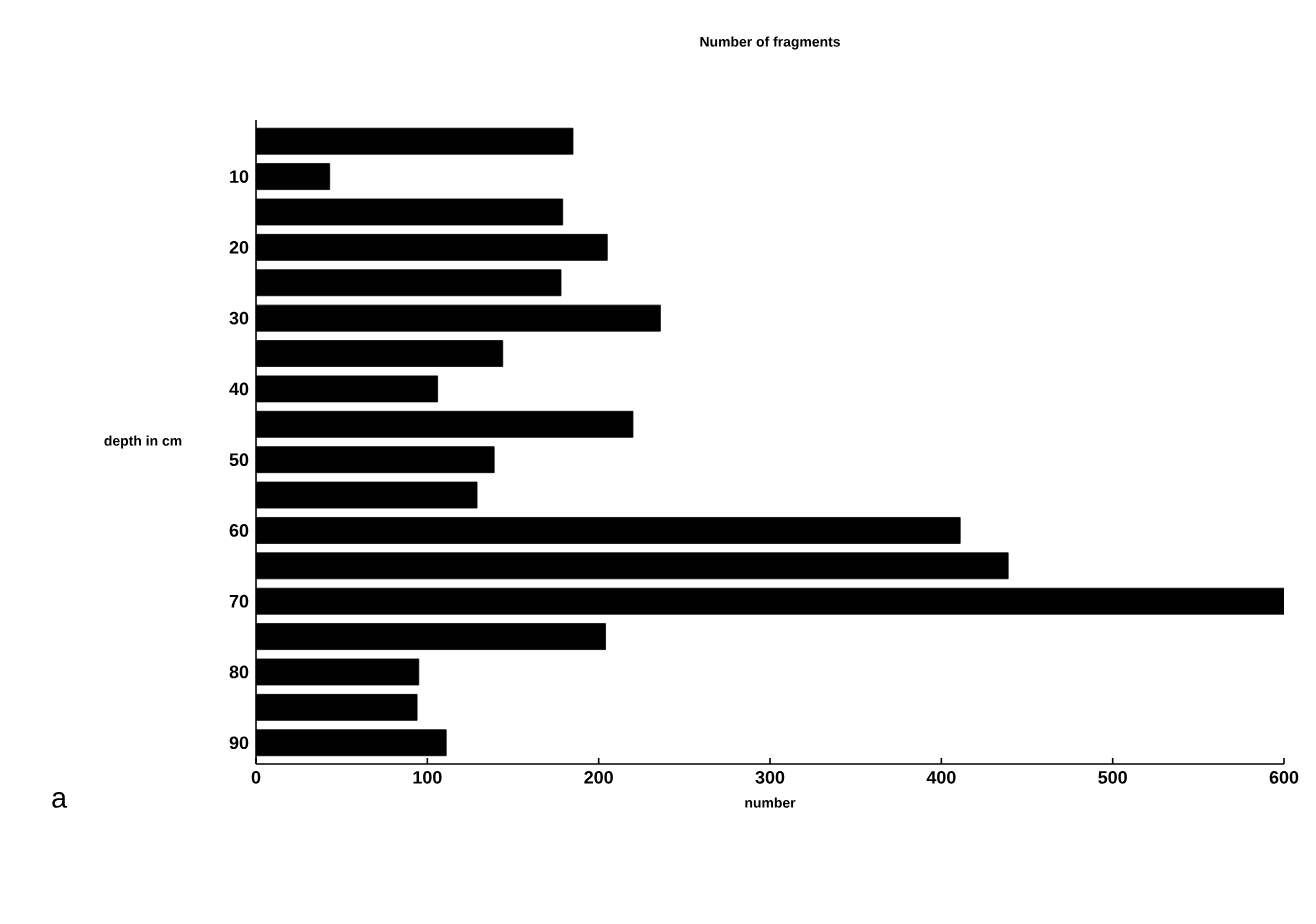  I want to click on y-tick-label: 40, so click(239, 389).